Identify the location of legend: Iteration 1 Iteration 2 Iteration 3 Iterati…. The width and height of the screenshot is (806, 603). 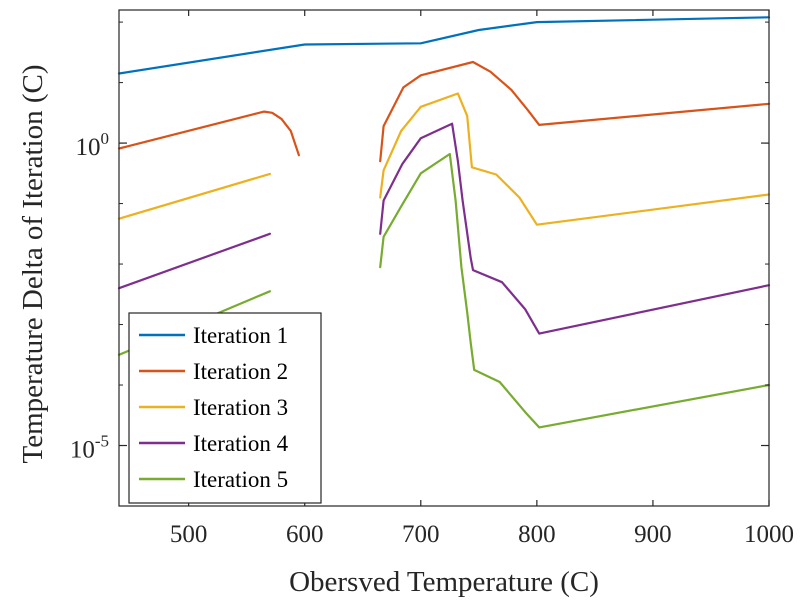
(225, 408).